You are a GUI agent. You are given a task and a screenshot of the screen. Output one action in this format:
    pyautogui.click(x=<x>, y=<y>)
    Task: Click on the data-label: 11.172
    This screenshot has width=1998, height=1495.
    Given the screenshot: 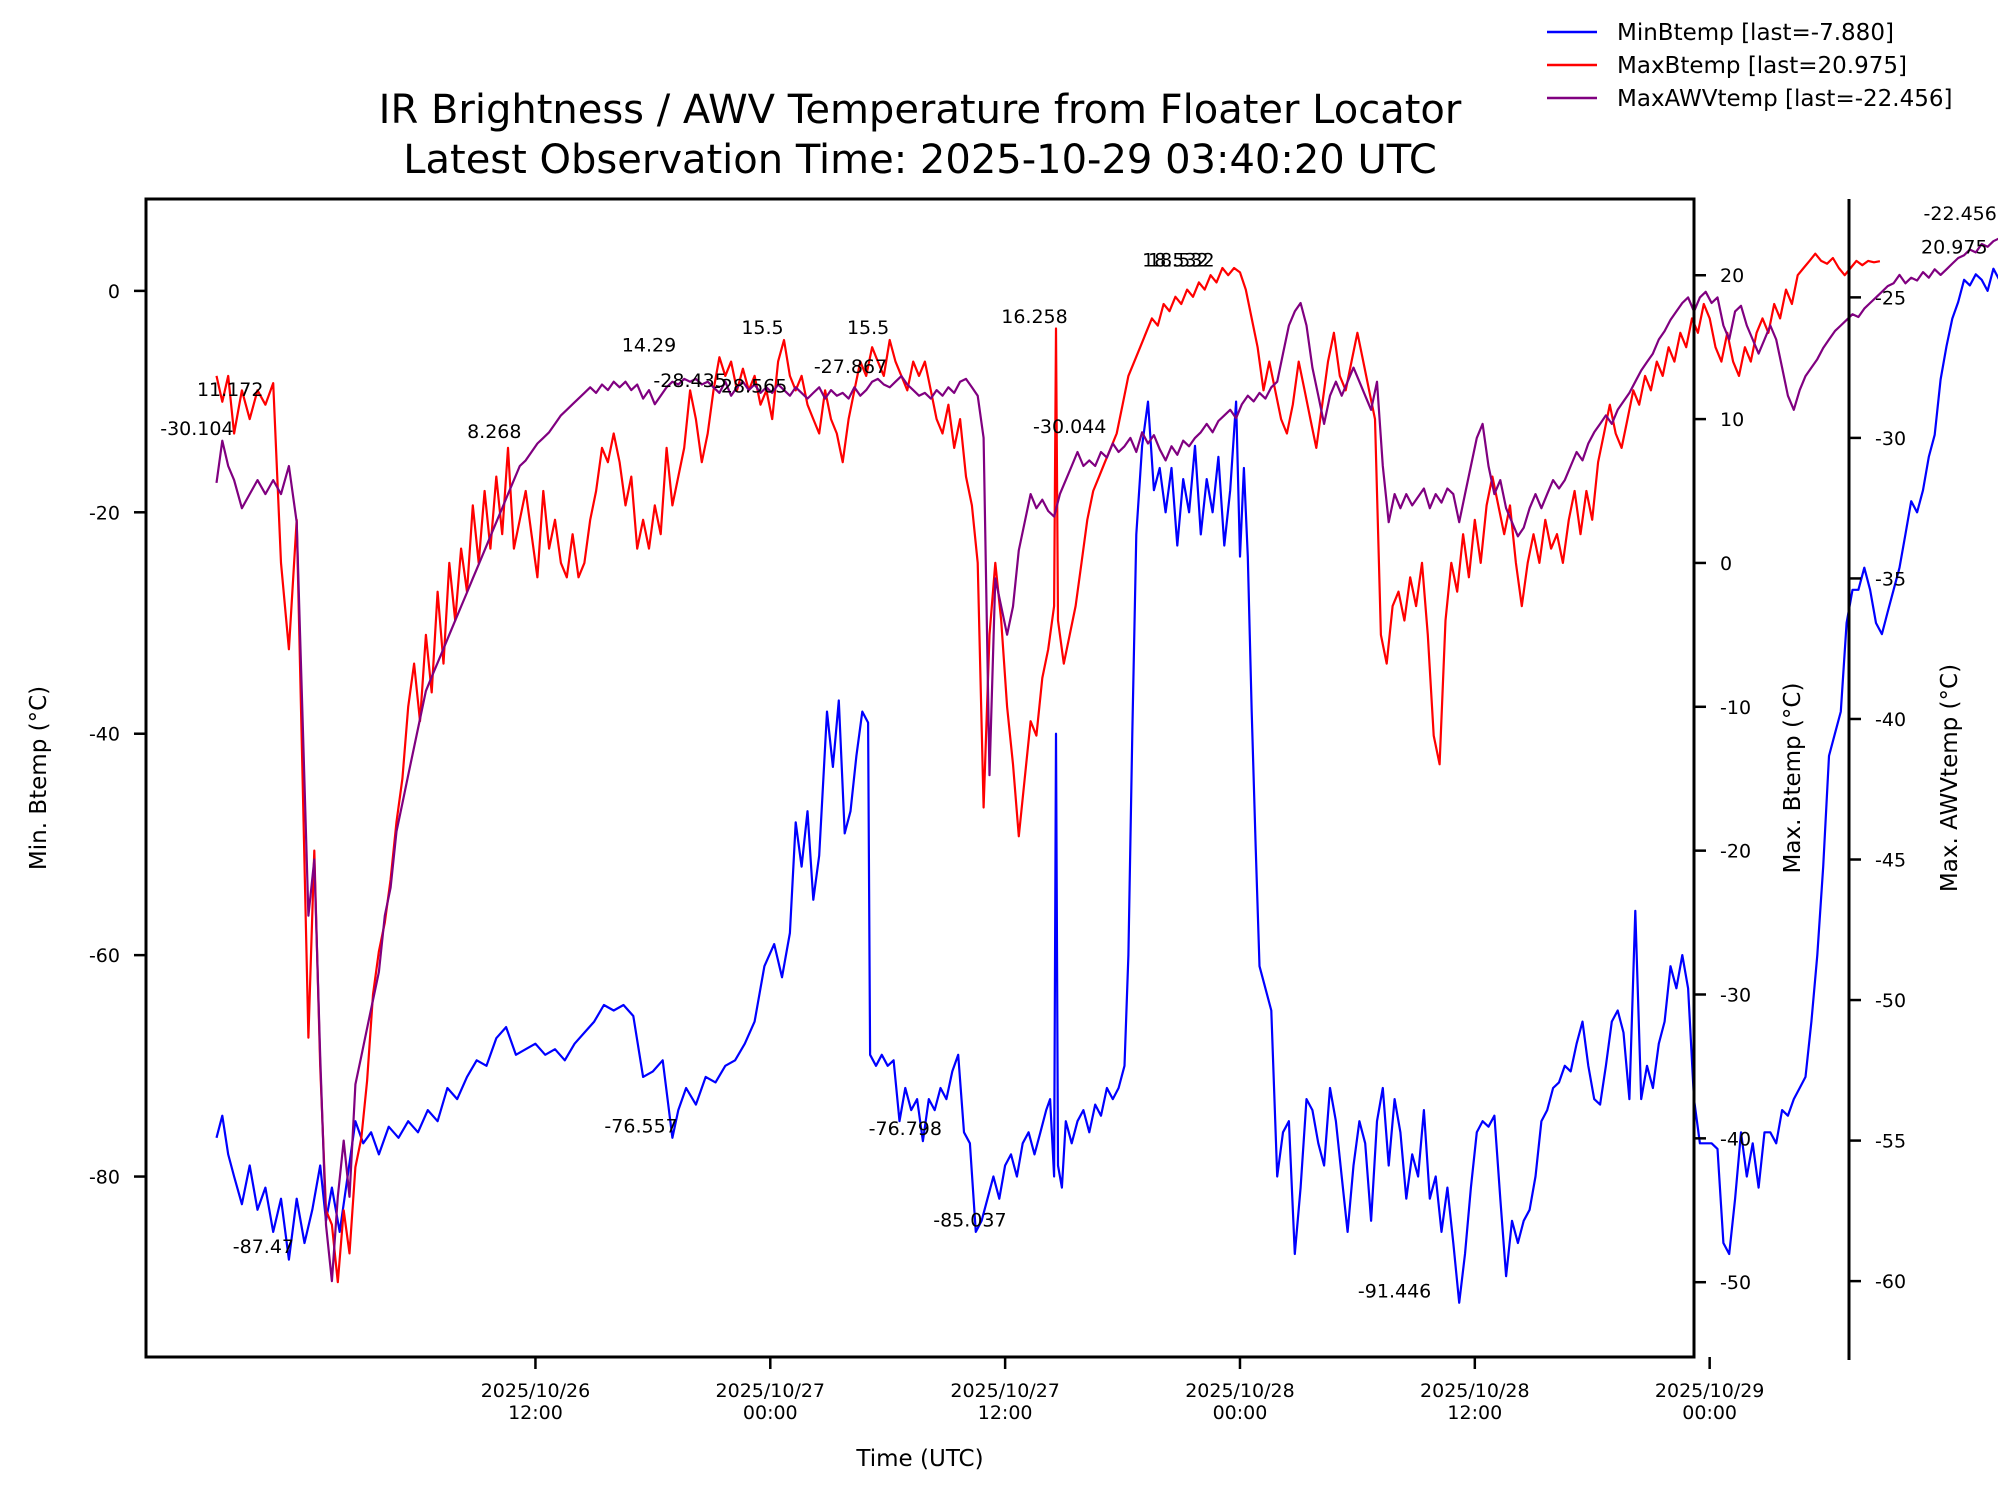 What is the action you would take?
    pyautogui.click(x=230, y=390)
    